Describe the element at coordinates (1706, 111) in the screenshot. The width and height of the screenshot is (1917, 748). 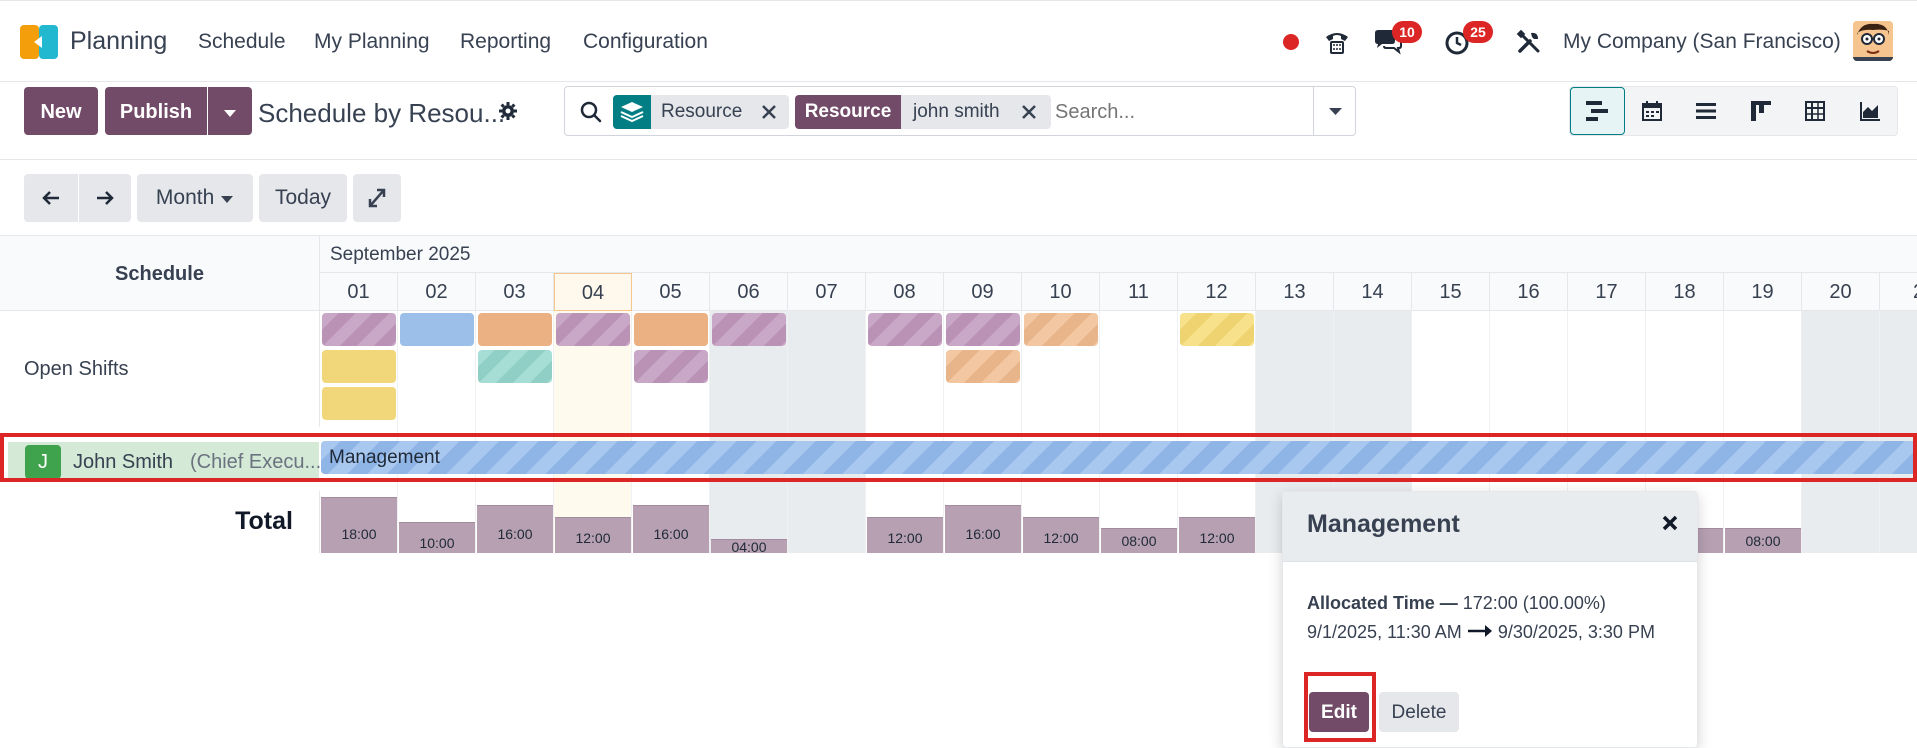
I see `list-view-button` at that location.